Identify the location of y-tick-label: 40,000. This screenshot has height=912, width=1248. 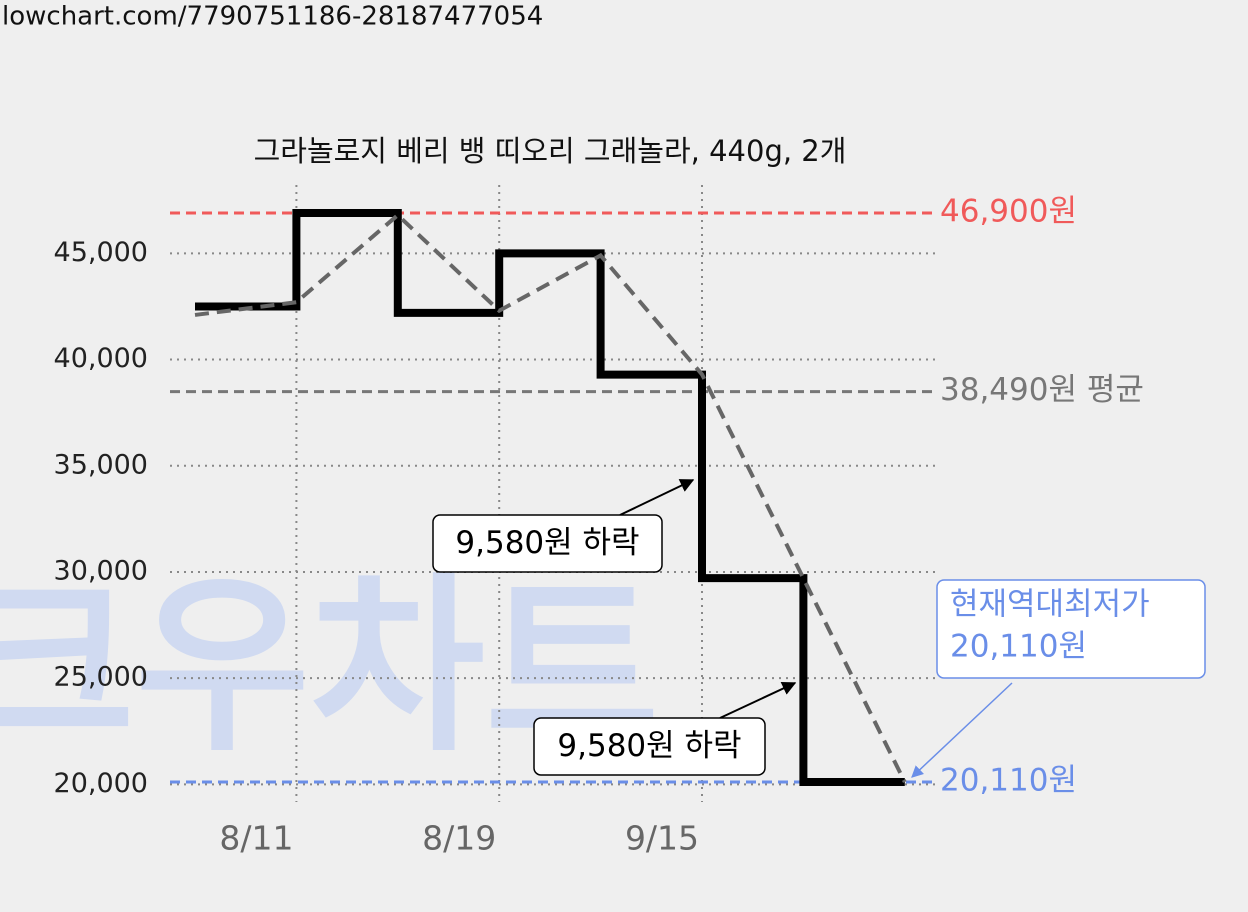
(101, 358).